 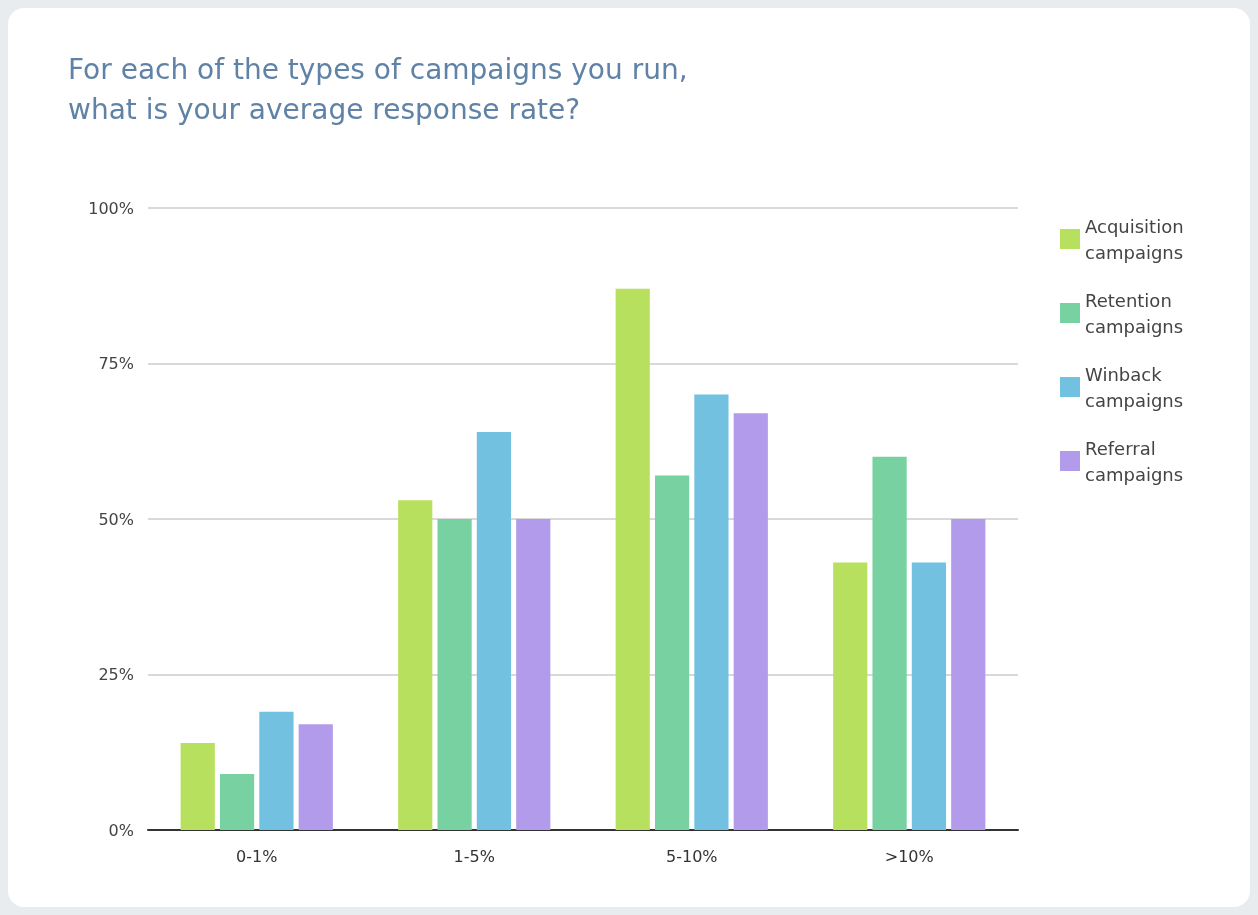 I want to click on legend-label: Retention campaigns, so click(x=1134, y=313).